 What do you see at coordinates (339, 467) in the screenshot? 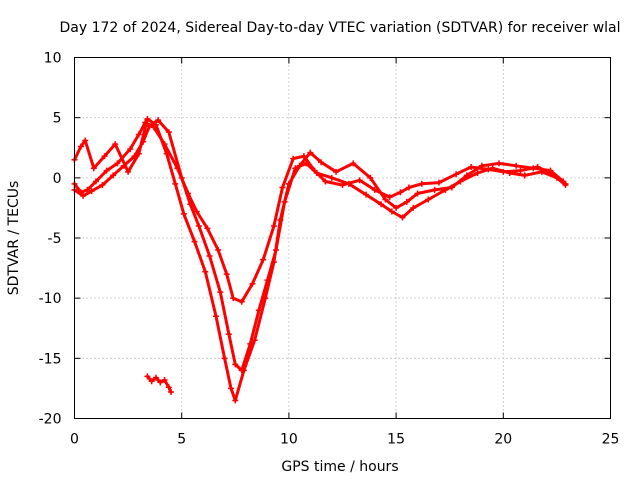
I see `x-axis-label: GPS time / hours` at bounding box center [339, 467].